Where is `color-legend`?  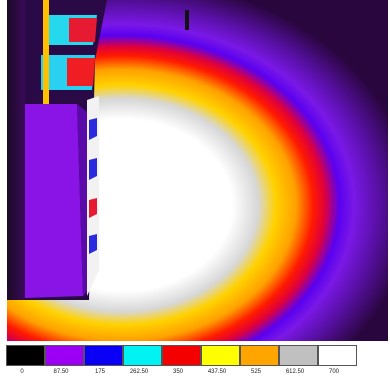
color-legend is located at coordinates (181, 355).